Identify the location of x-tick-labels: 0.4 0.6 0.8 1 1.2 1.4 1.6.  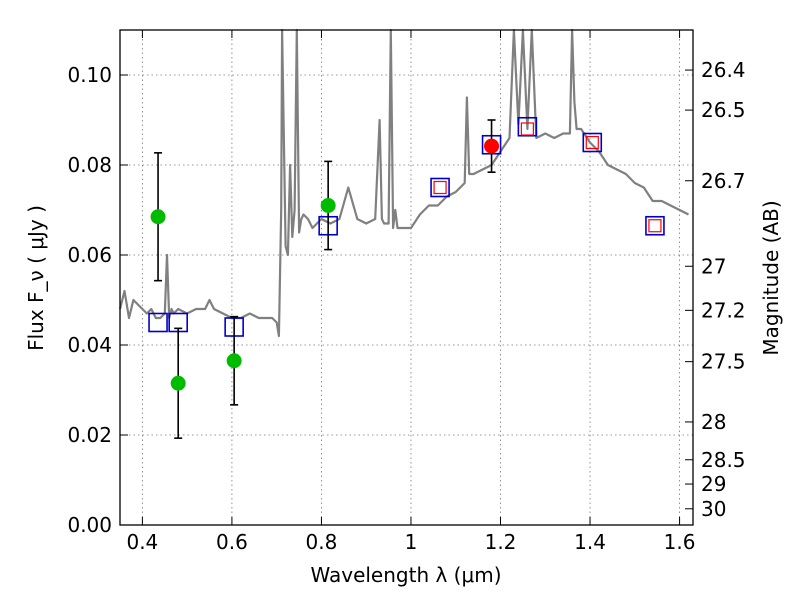
(410, 542).